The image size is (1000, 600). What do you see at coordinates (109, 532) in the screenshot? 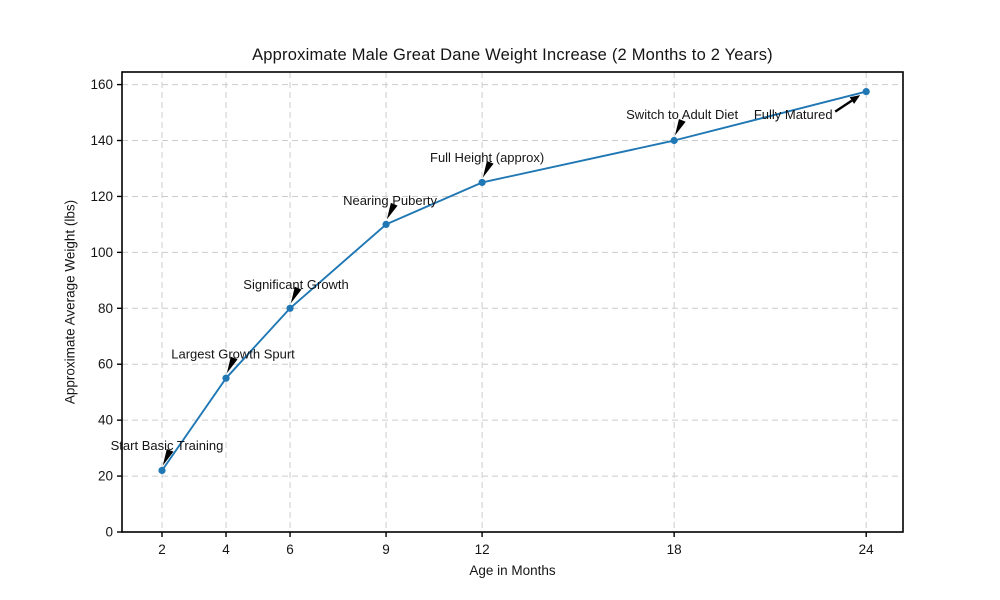
I see `y-tick-label: 0` at bounding box center [109, 532].